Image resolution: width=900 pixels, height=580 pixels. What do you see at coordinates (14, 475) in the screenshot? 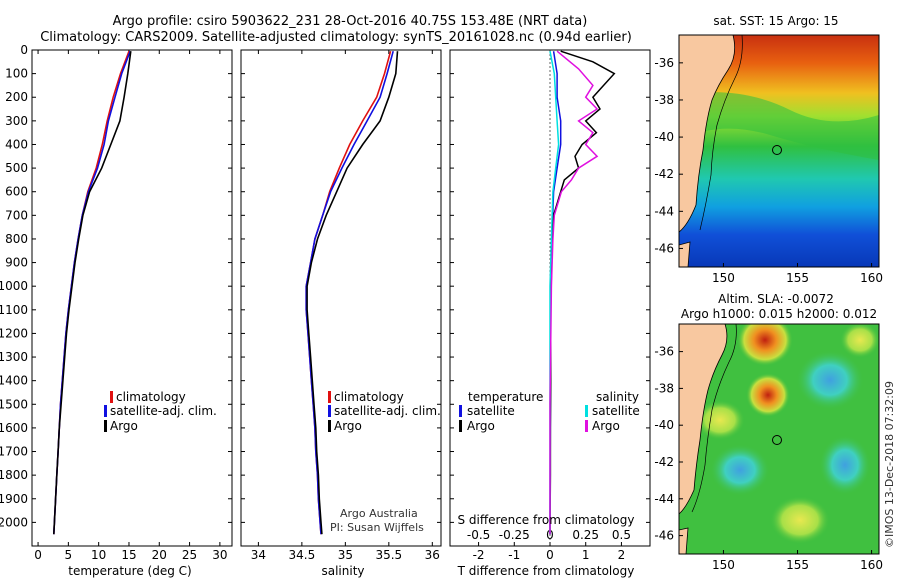
I see `depth-tick-label: 1800` at bounding box center [14, 475].